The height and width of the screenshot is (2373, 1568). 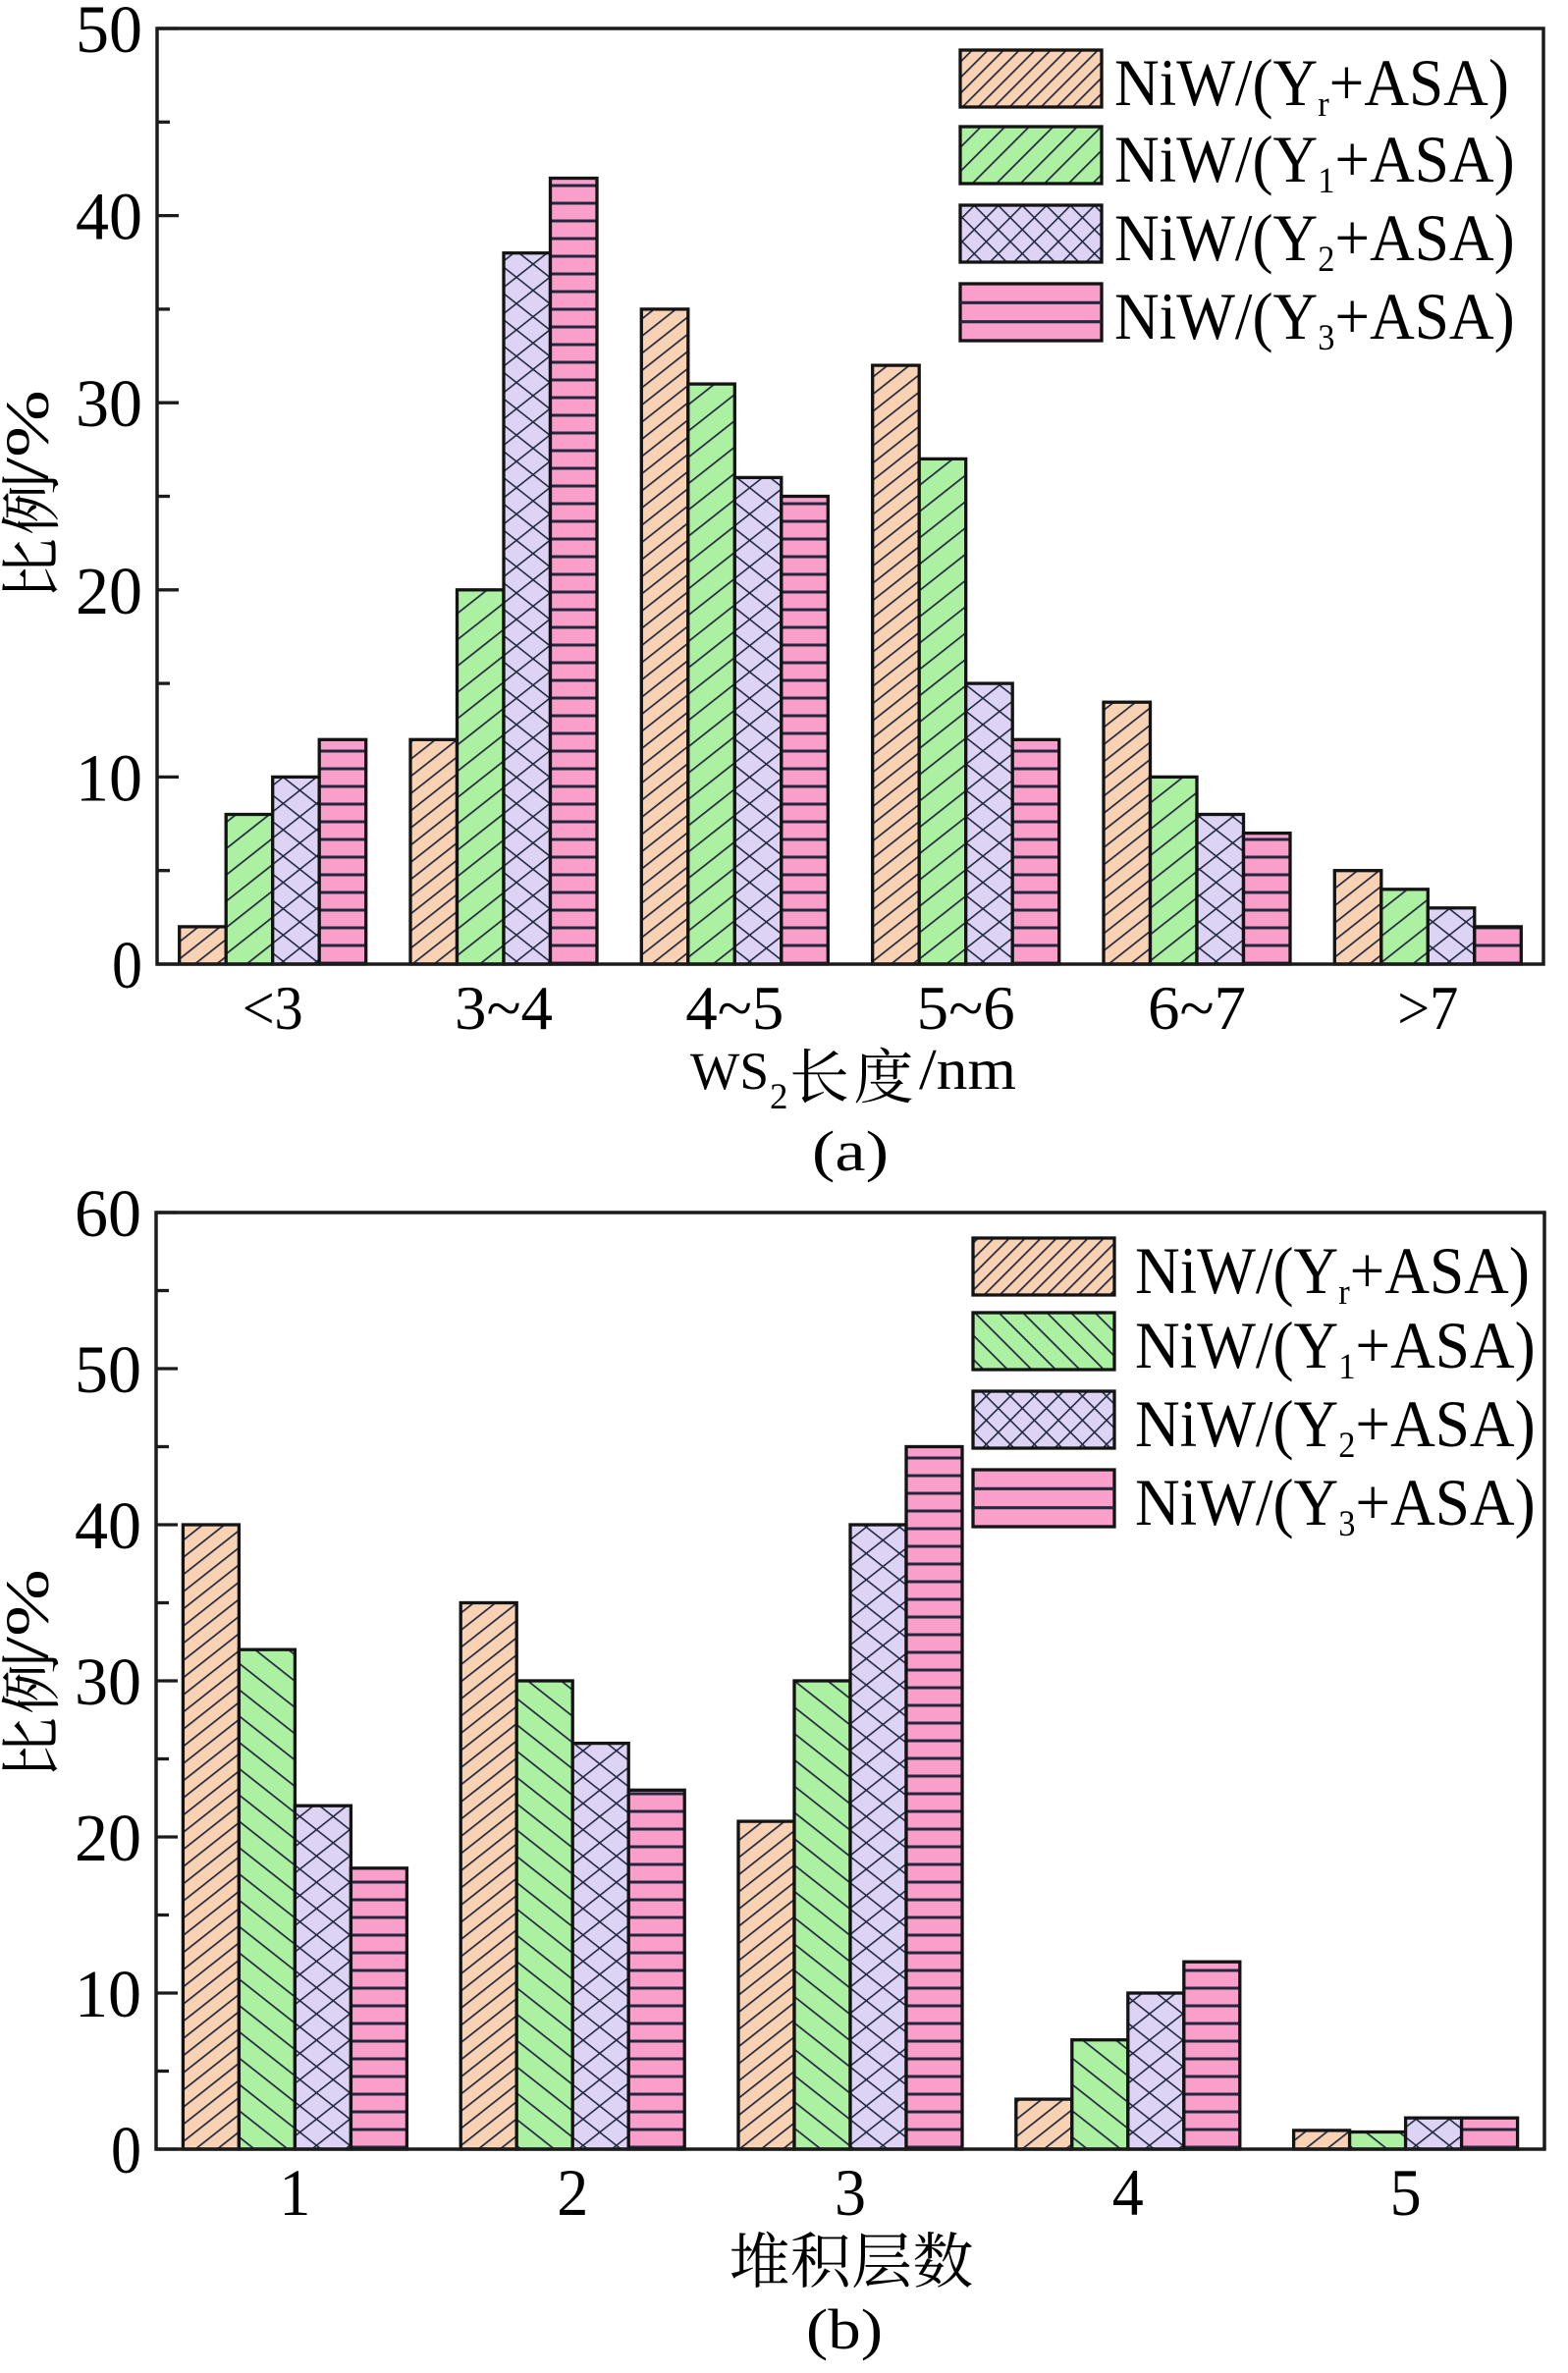 I want to click on svg-text: 4~5, so click(x=734, y=1008).